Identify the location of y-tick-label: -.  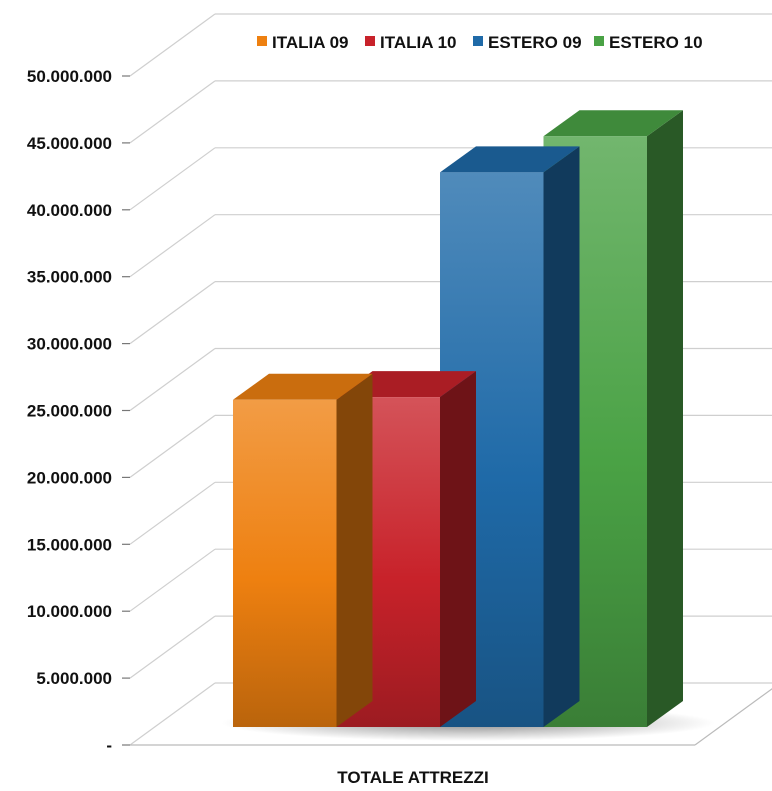
(109, 745).